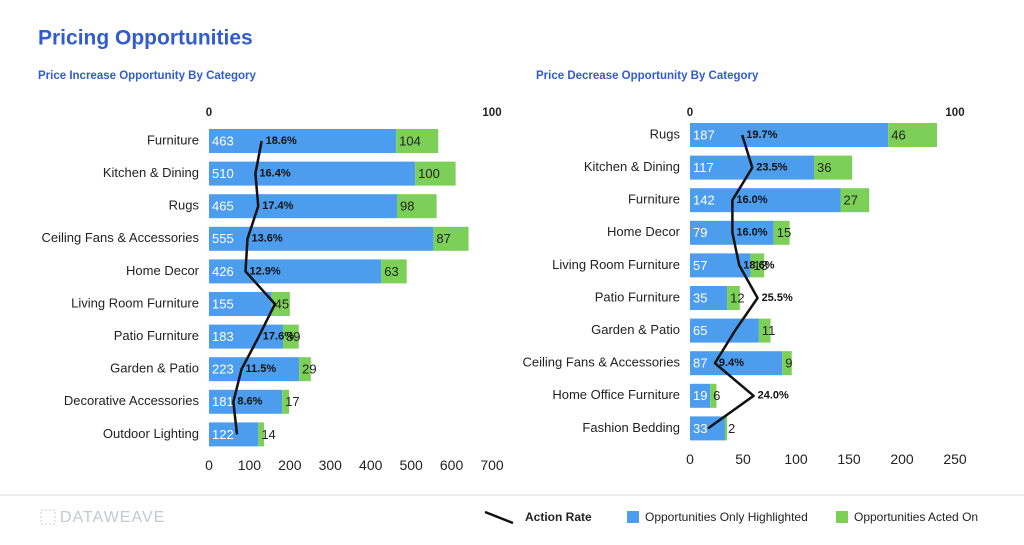 The height and width of the screenshot is (545, 1024). I want to click on rate-label: 16.4%, so click(274, 174).